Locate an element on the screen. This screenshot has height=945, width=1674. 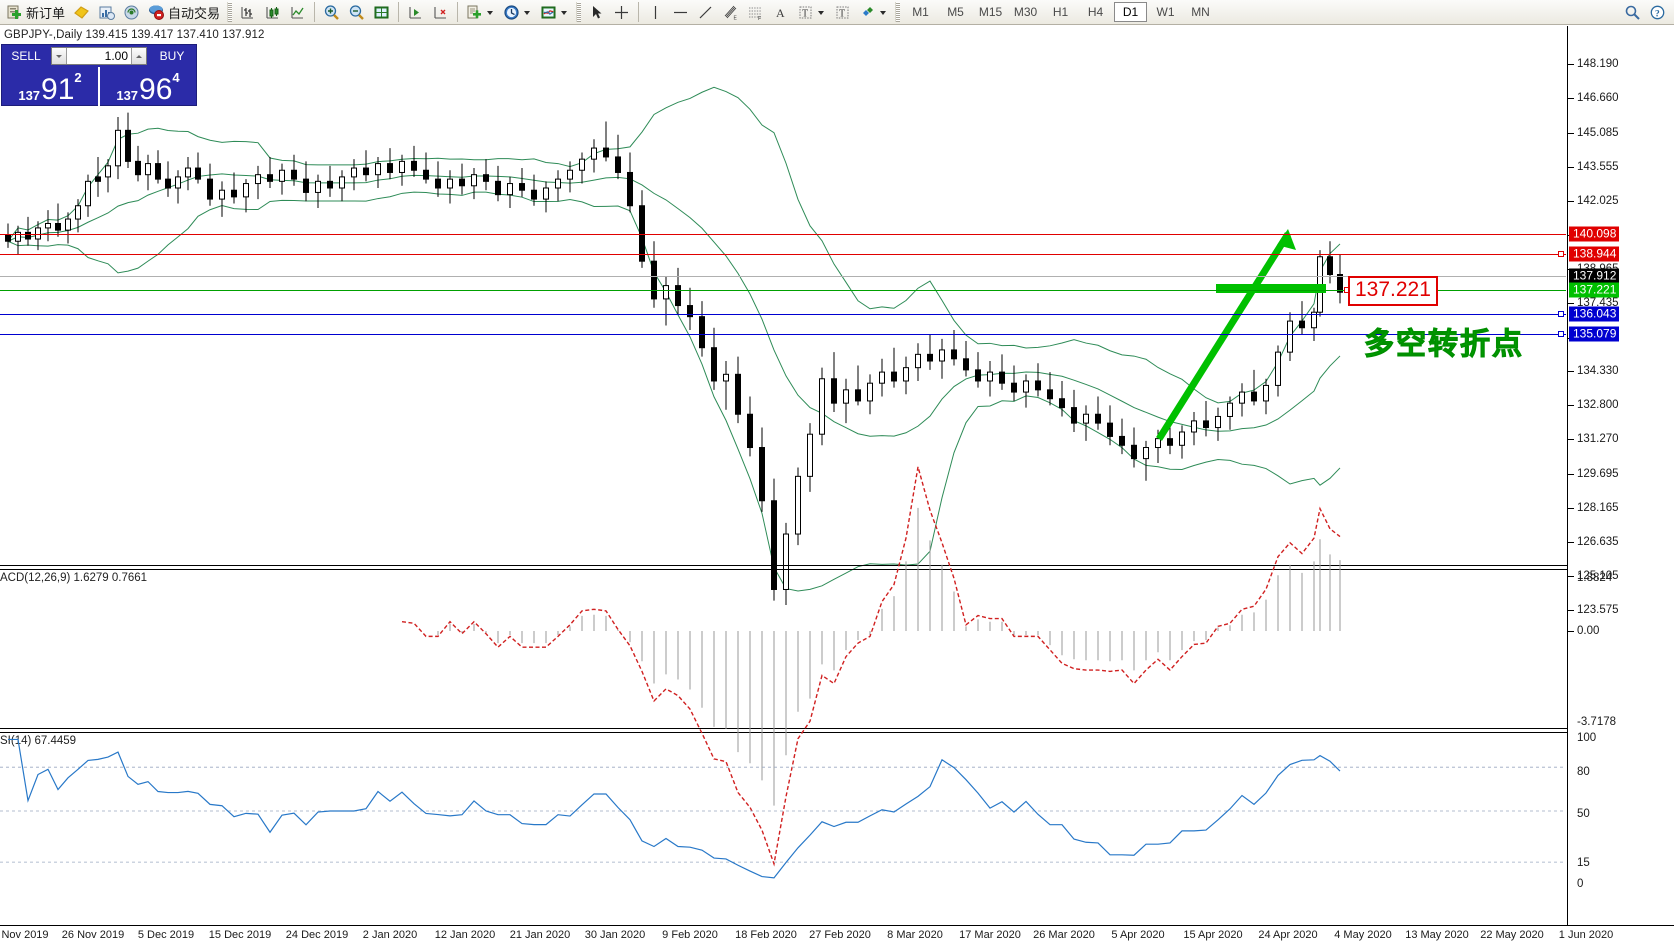
timeframe-button-m1: M1 is located at coordinates (920, 12).